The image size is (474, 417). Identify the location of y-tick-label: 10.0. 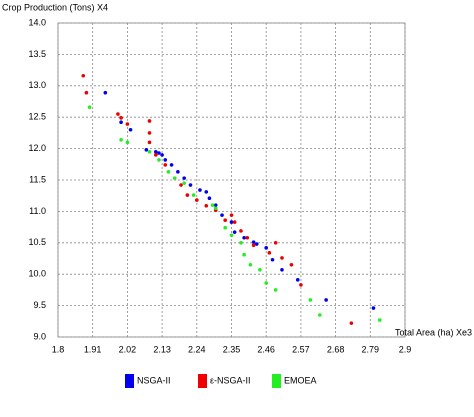
(37, 274).